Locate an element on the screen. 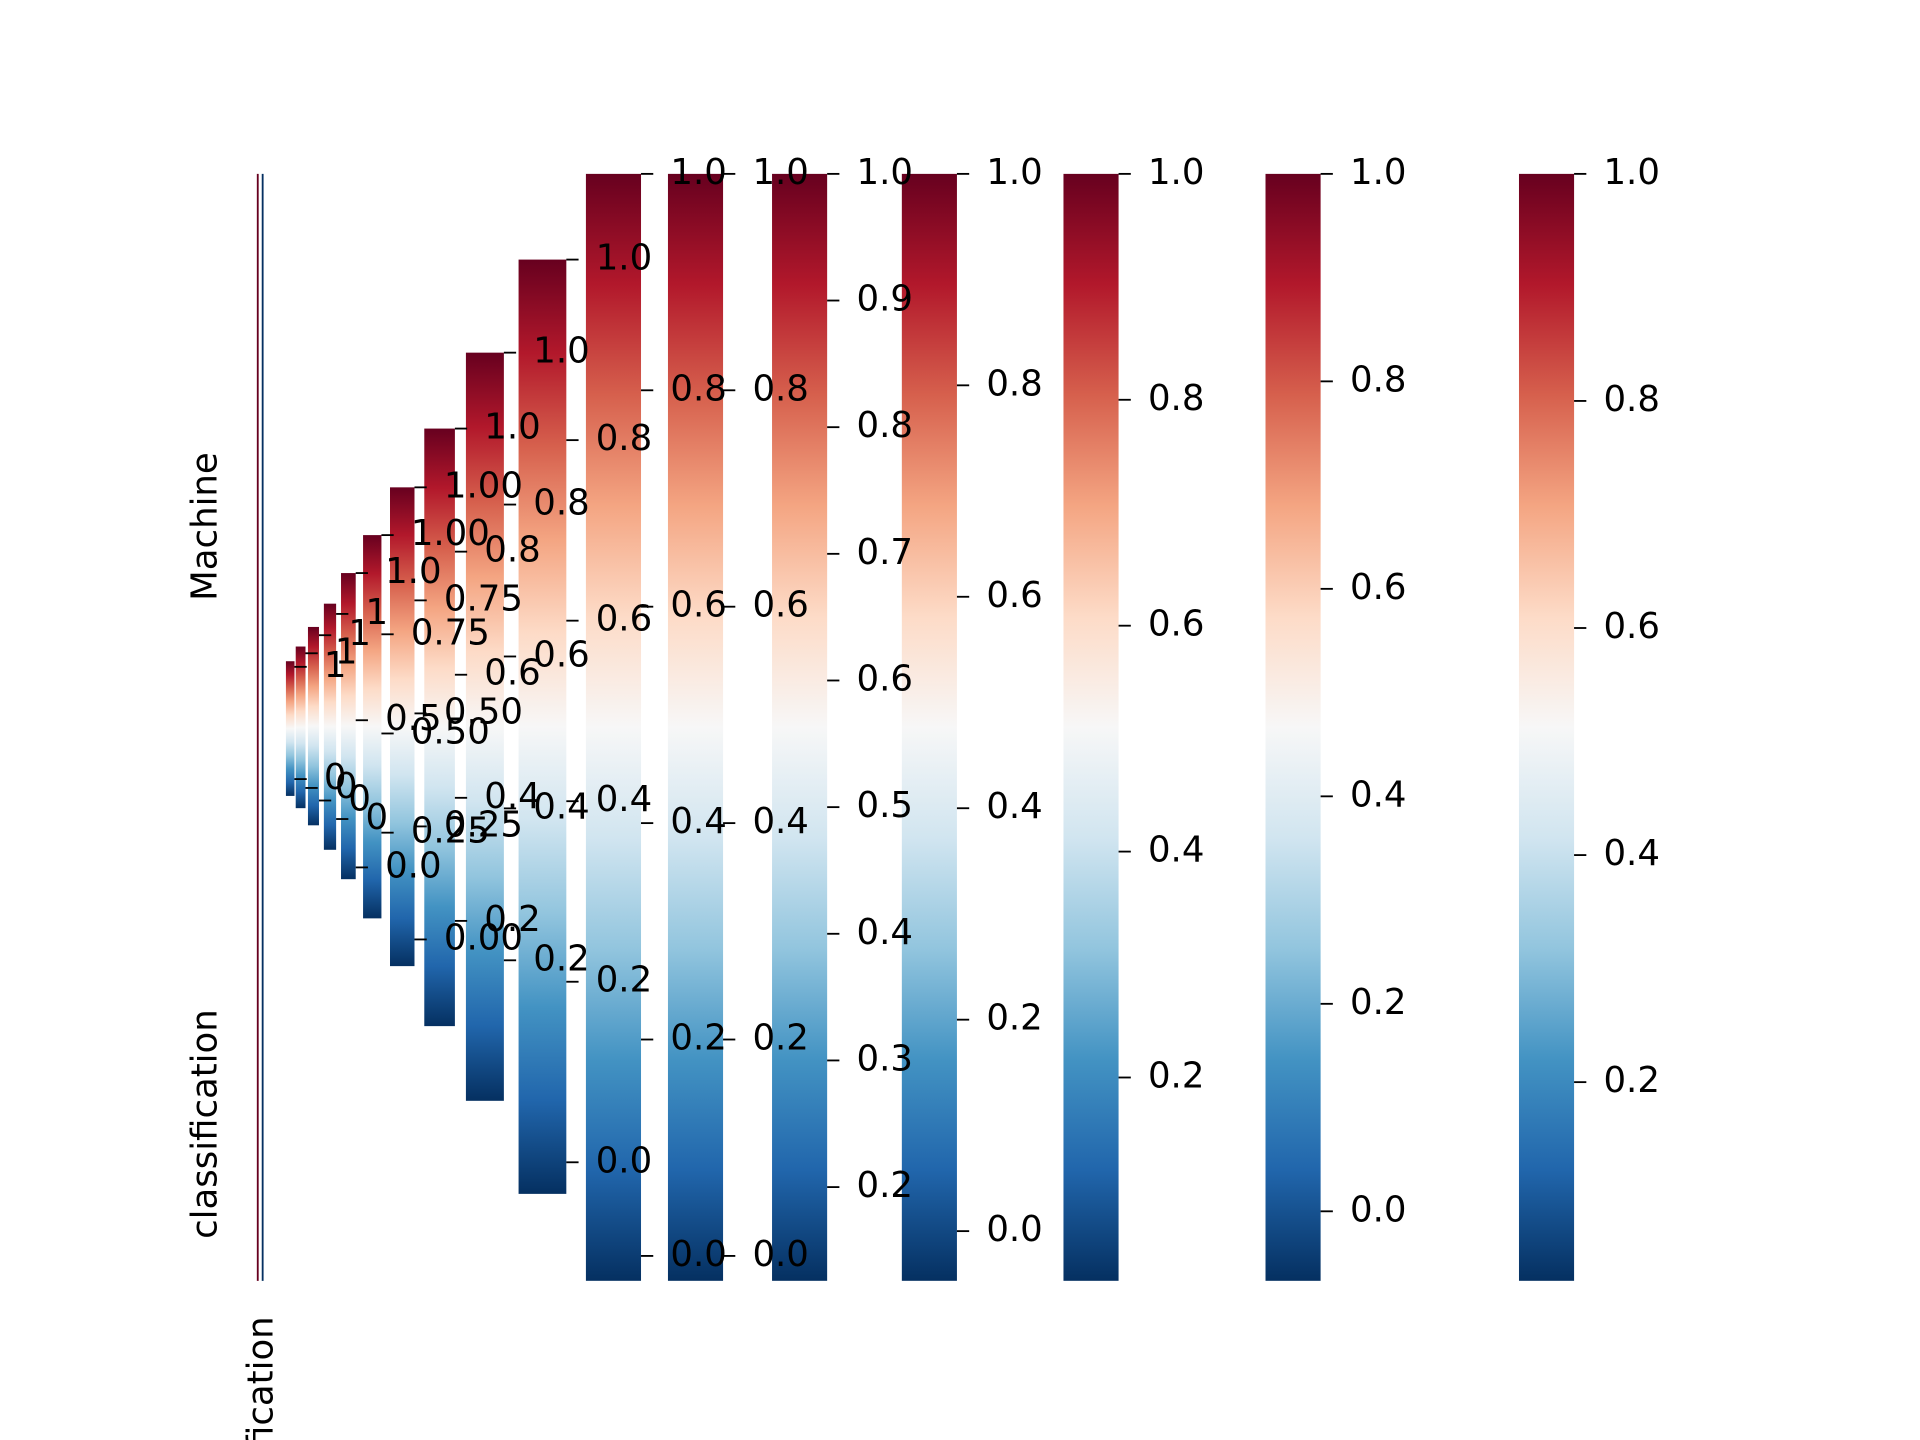 The width and height of the screenshot is (1920, 1440). tick-label: 0.7 is located at coordinates (885, 552).